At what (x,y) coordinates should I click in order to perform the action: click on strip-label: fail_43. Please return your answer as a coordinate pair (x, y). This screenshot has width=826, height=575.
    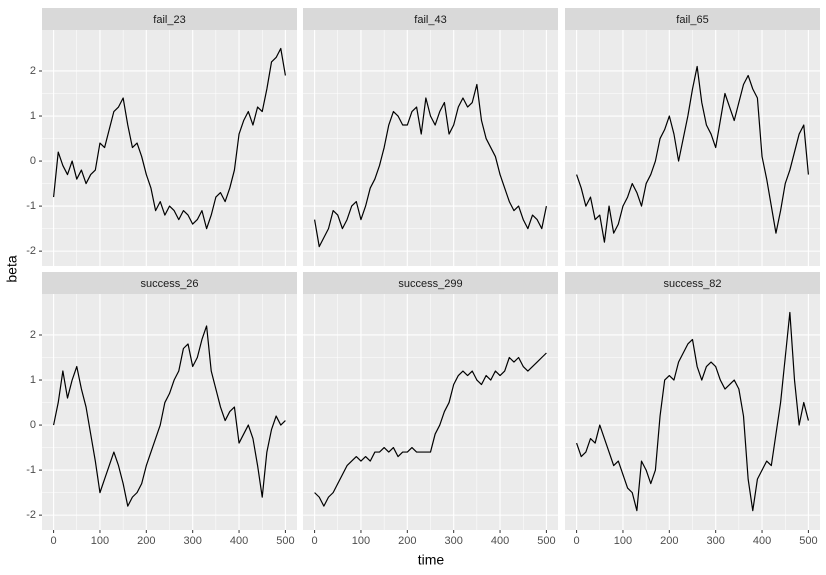
    Looking at the image, I should click on (430, 20).